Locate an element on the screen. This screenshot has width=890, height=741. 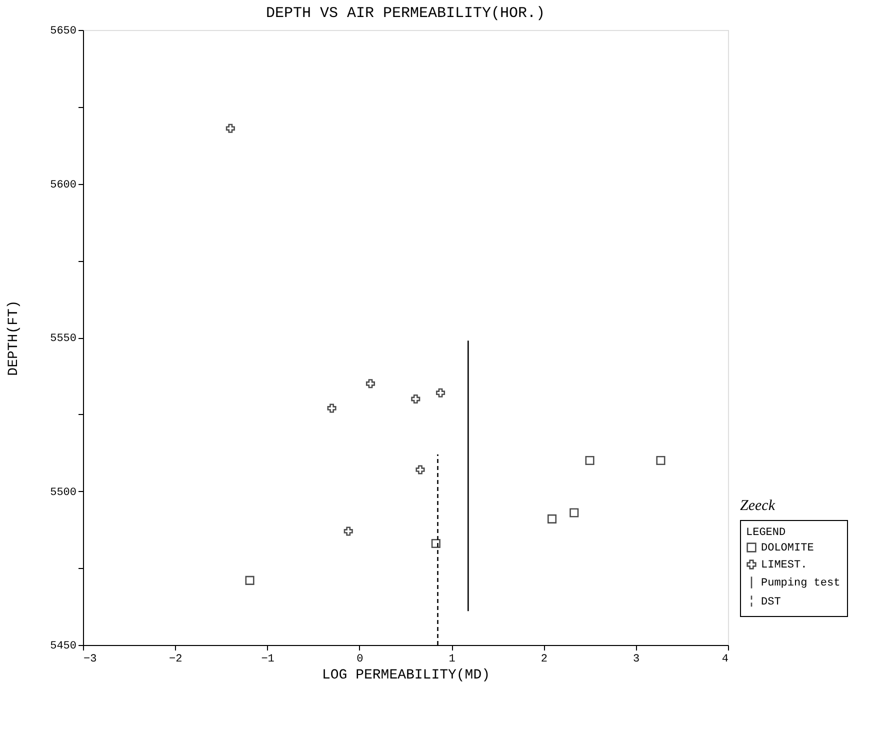
x-tick-label: 1 is located at coordinates (452, 660).